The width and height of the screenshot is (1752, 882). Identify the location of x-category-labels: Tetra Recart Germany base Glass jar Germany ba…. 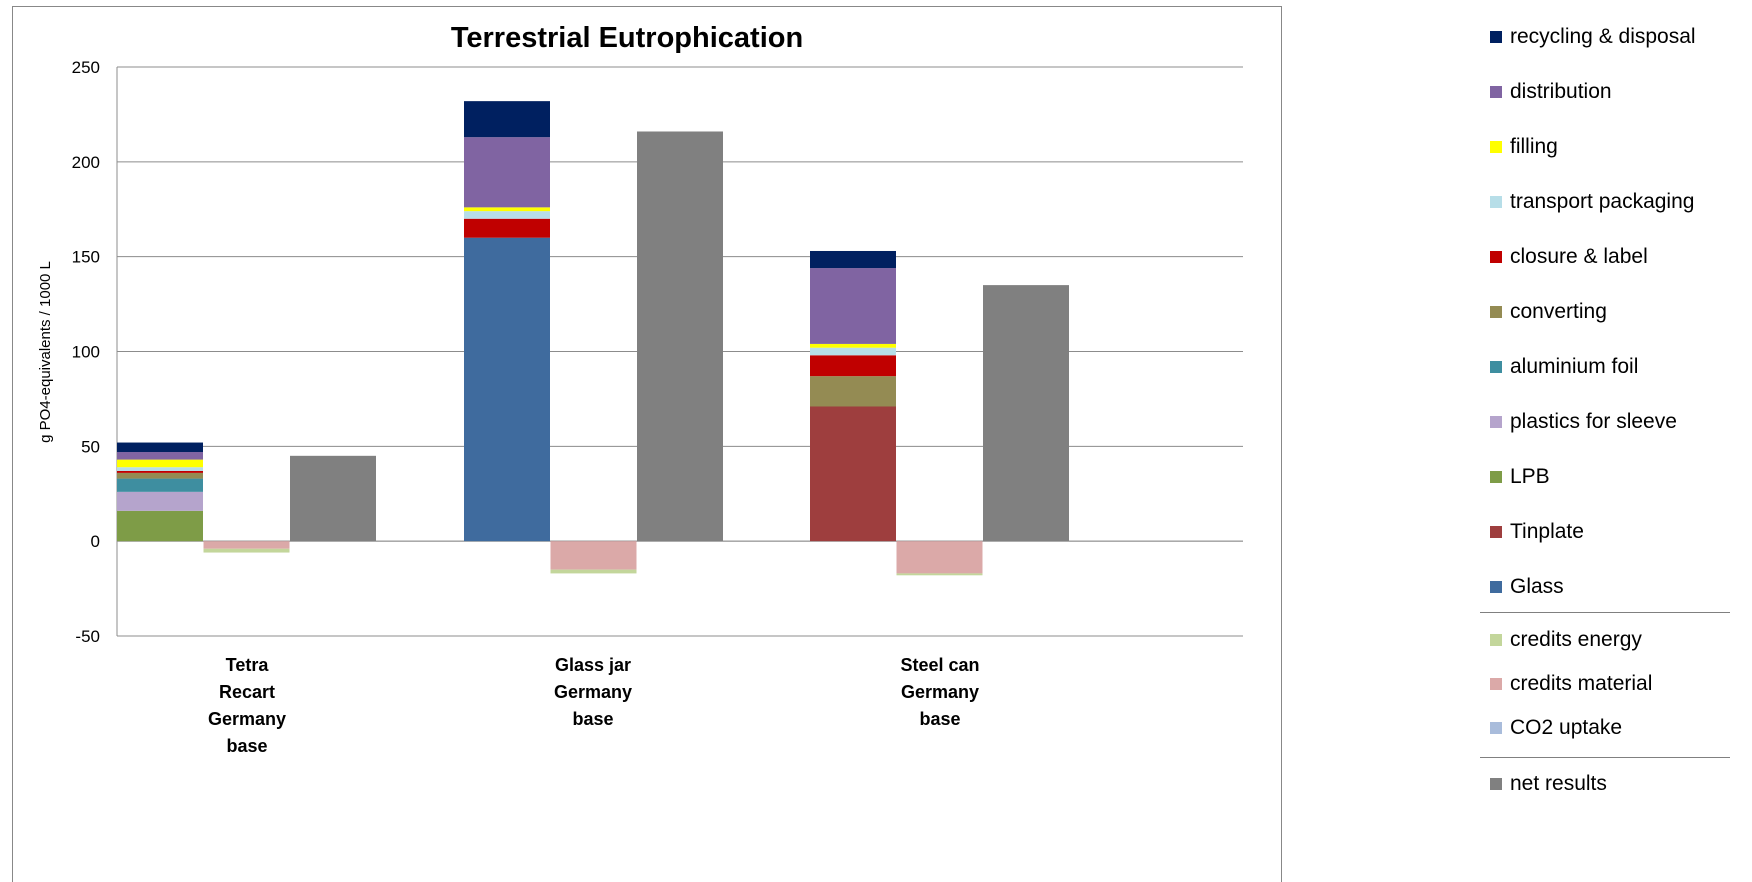
(594, 705).